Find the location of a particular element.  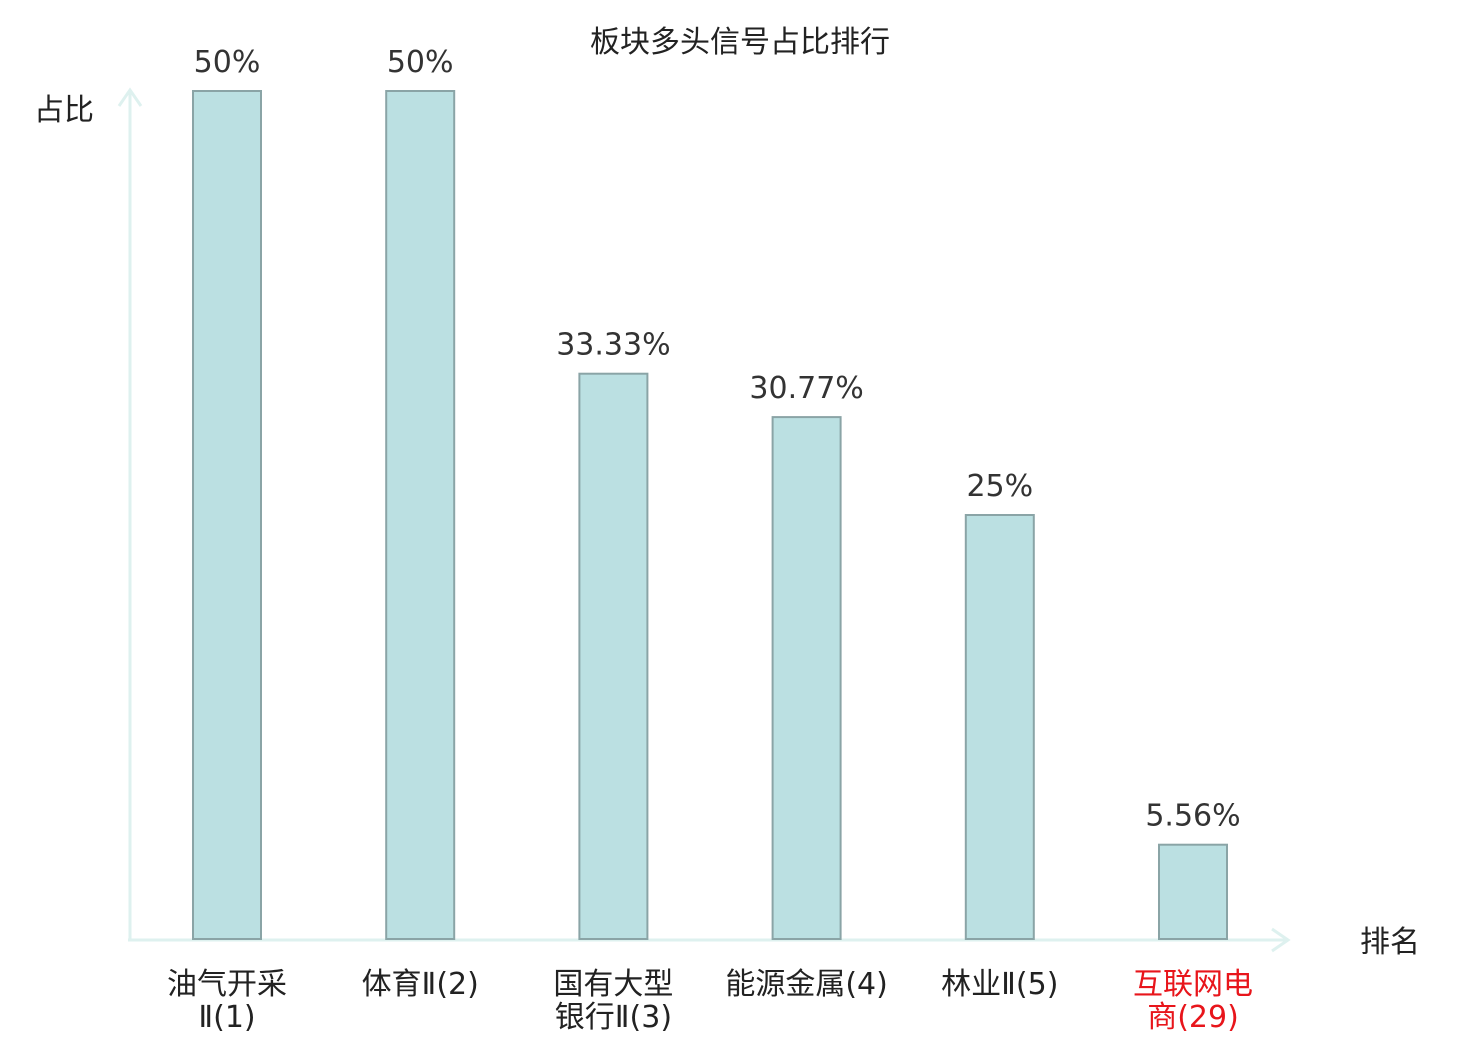

category-label: 油气开采 is located at coordinates (227, 984).